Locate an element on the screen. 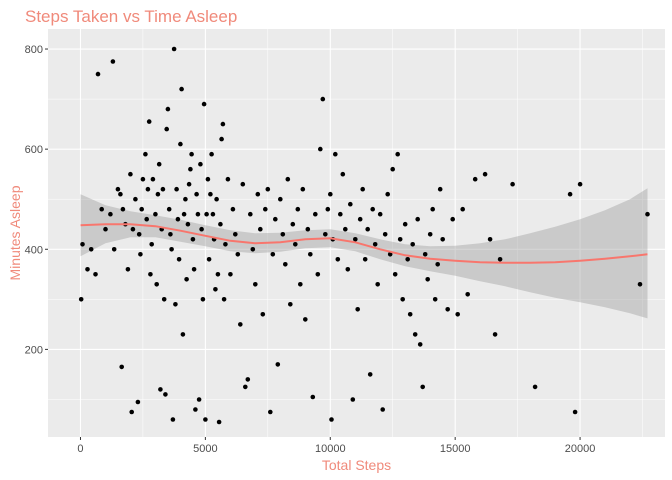  y-tick-label: 200 is located at coordinates (34, 350).